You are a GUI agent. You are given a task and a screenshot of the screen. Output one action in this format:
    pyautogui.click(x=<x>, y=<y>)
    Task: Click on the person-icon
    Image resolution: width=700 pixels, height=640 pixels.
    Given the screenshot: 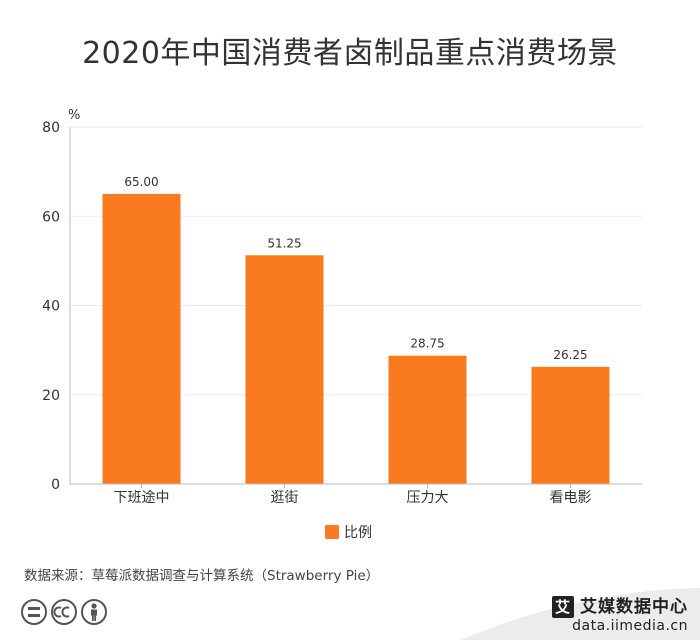 What is the action you would take?
    pyautogui.click(x=94, y=612)
    